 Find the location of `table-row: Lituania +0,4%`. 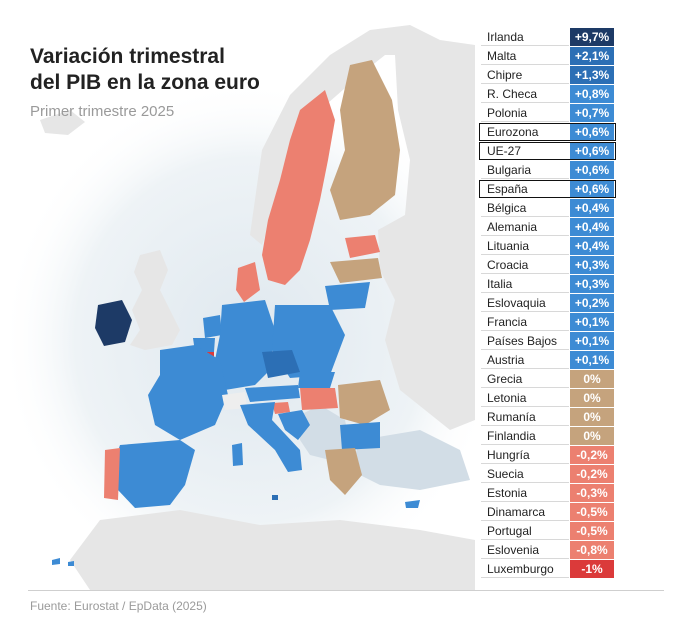

table-row: Lituania +0,4% is located at coordinates (548, 246).